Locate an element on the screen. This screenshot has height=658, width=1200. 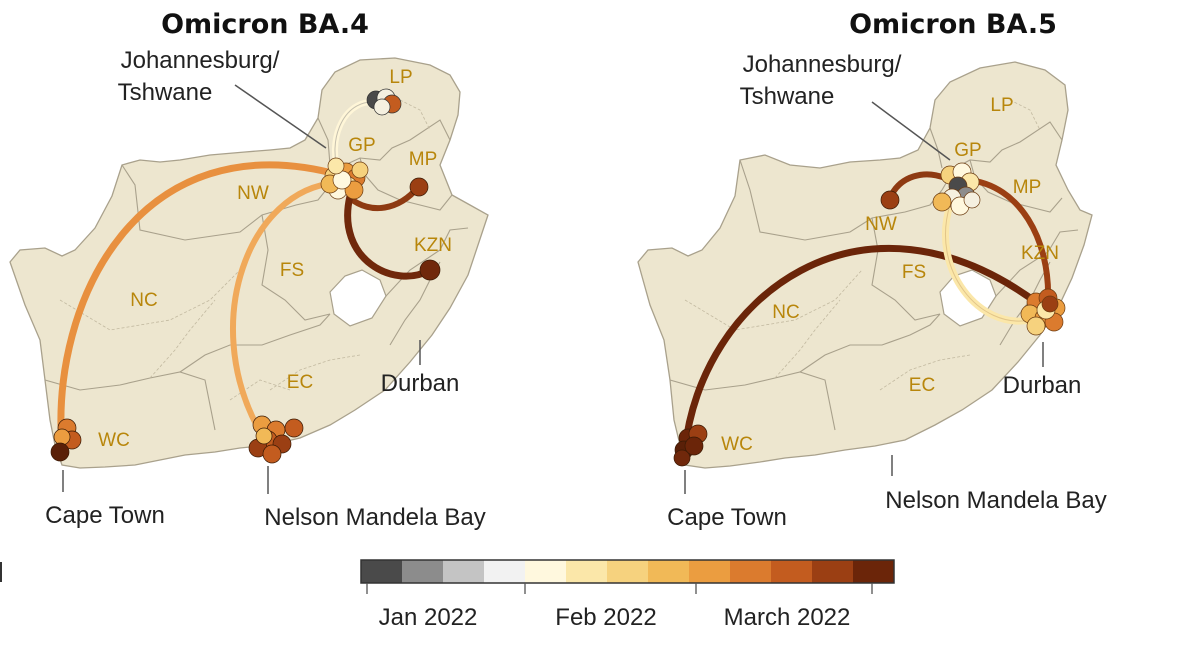
panel-title: Omicron BA.5 is located at coordinates (953, 24).